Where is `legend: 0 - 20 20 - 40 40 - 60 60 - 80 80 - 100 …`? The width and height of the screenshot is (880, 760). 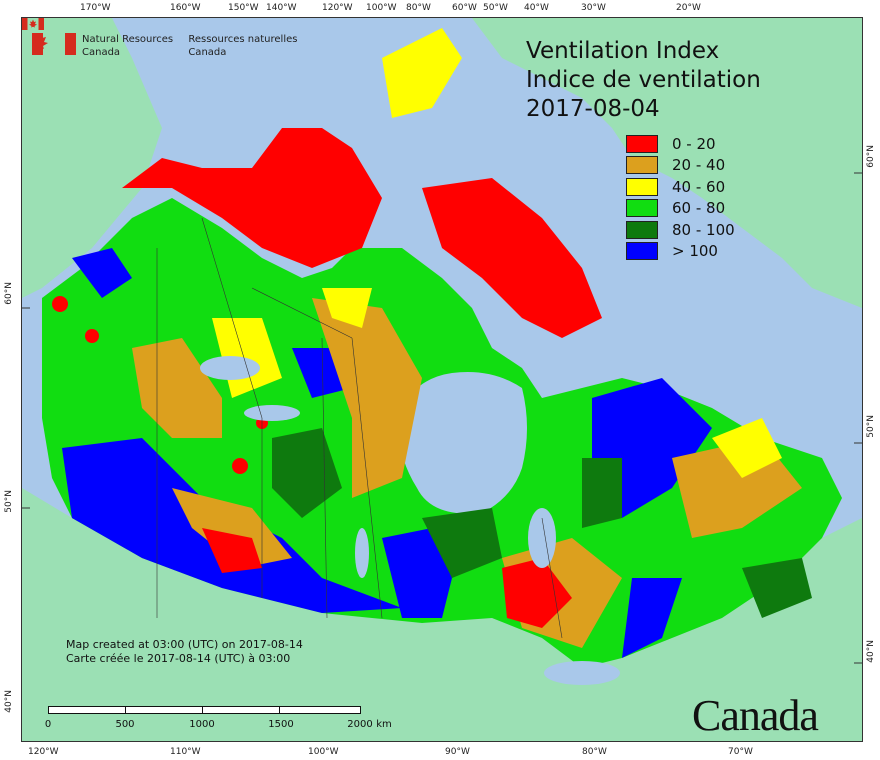 legend: 0 - 20 20 - 40 40 - 60 60 - 80 80 - 100 … is located at coordinates (680, 197).